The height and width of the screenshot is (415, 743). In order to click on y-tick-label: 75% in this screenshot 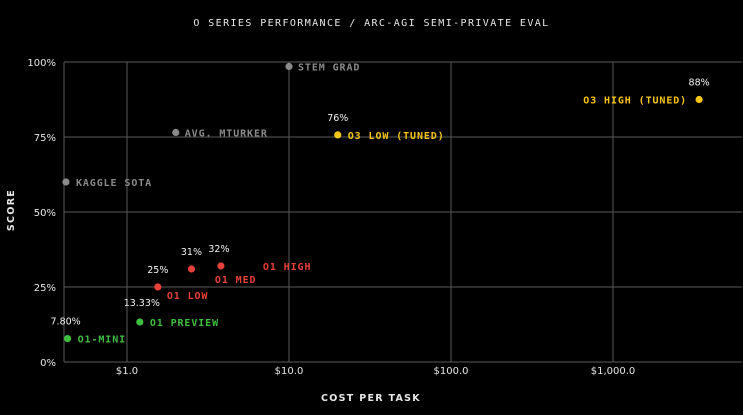, I will do `click(45, 138)`.